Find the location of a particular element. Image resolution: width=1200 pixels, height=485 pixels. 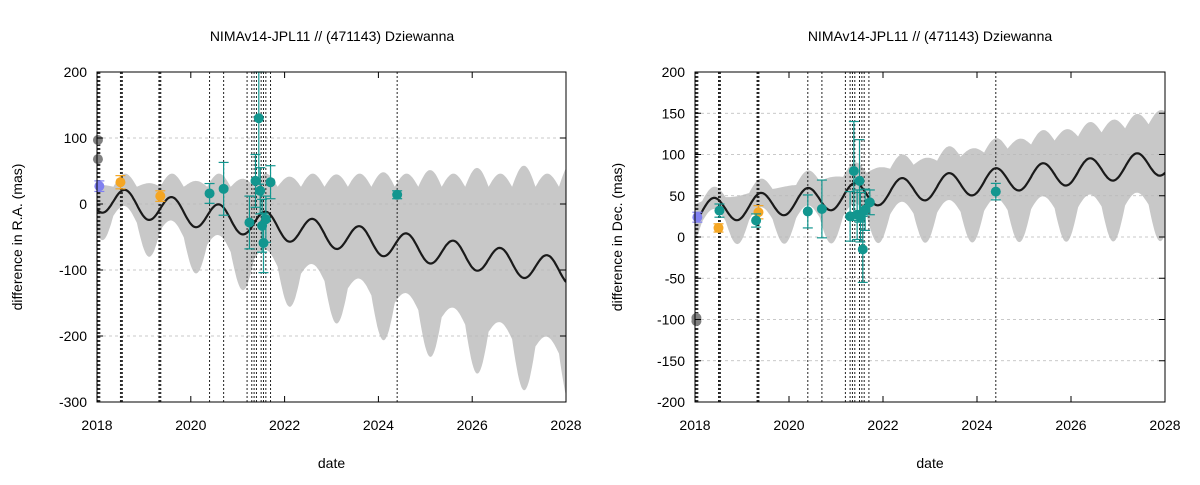

y-tick-label: -300 is located at coordinates (73, 402).